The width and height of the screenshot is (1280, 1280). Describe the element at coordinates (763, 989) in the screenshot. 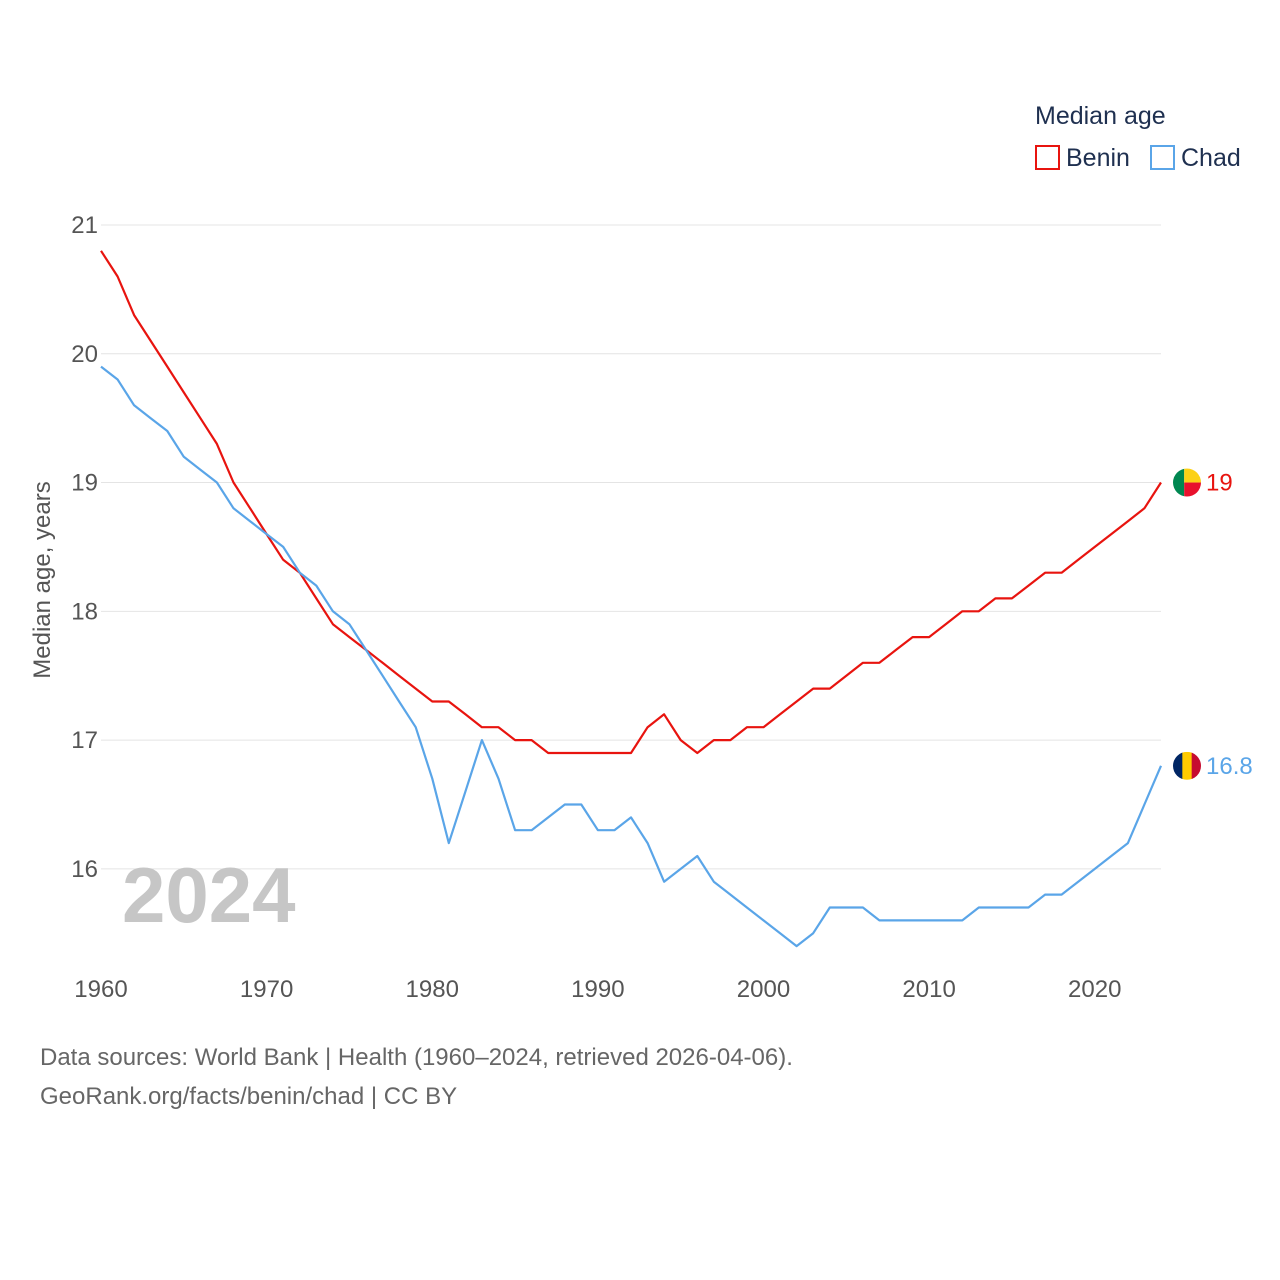

I see `x-tick-label-2000: 2000` at that location.